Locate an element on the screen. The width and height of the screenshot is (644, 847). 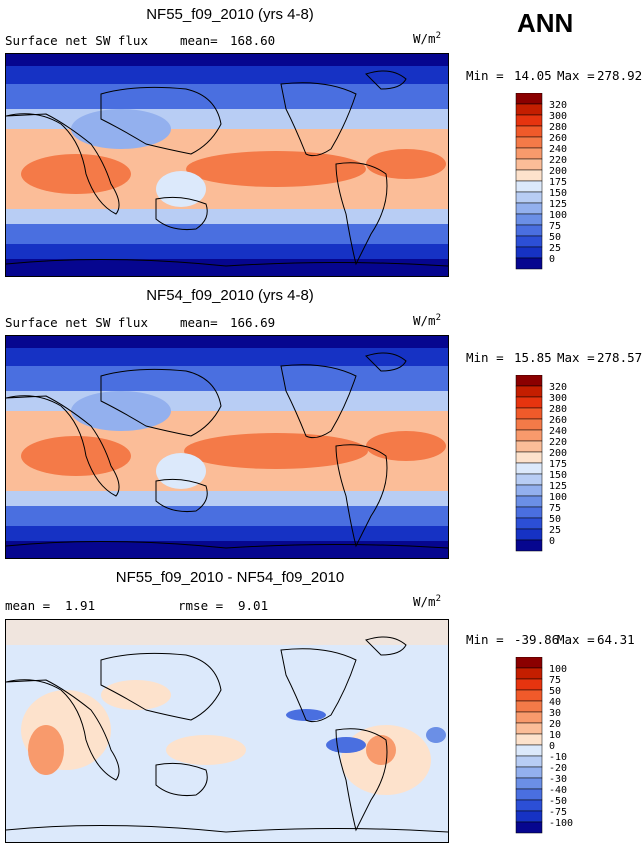
colorbar-tick-label: -10 is located at coordinates (558, 757).